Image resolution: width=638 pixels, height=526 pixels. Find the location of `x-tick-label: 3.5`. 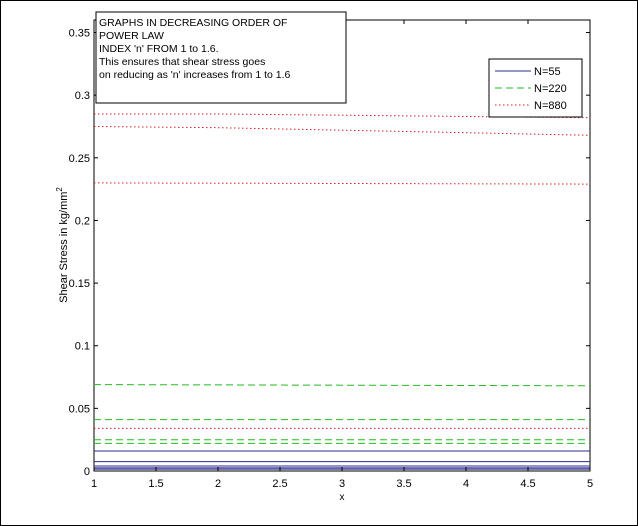

x-tick-label: 3.5 is located at coordinates (403, 484).